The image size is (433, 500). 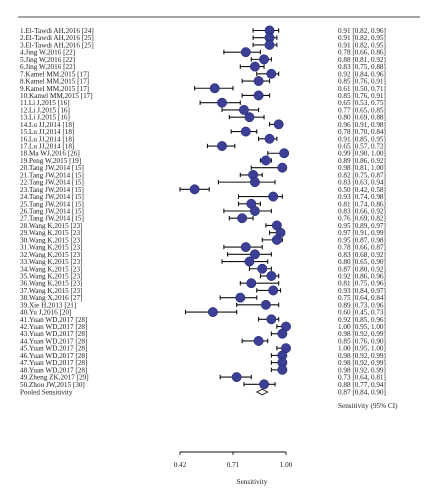 I want to click on study-label: 35.Wang K,2015 [23], so click(x=51, y=276).